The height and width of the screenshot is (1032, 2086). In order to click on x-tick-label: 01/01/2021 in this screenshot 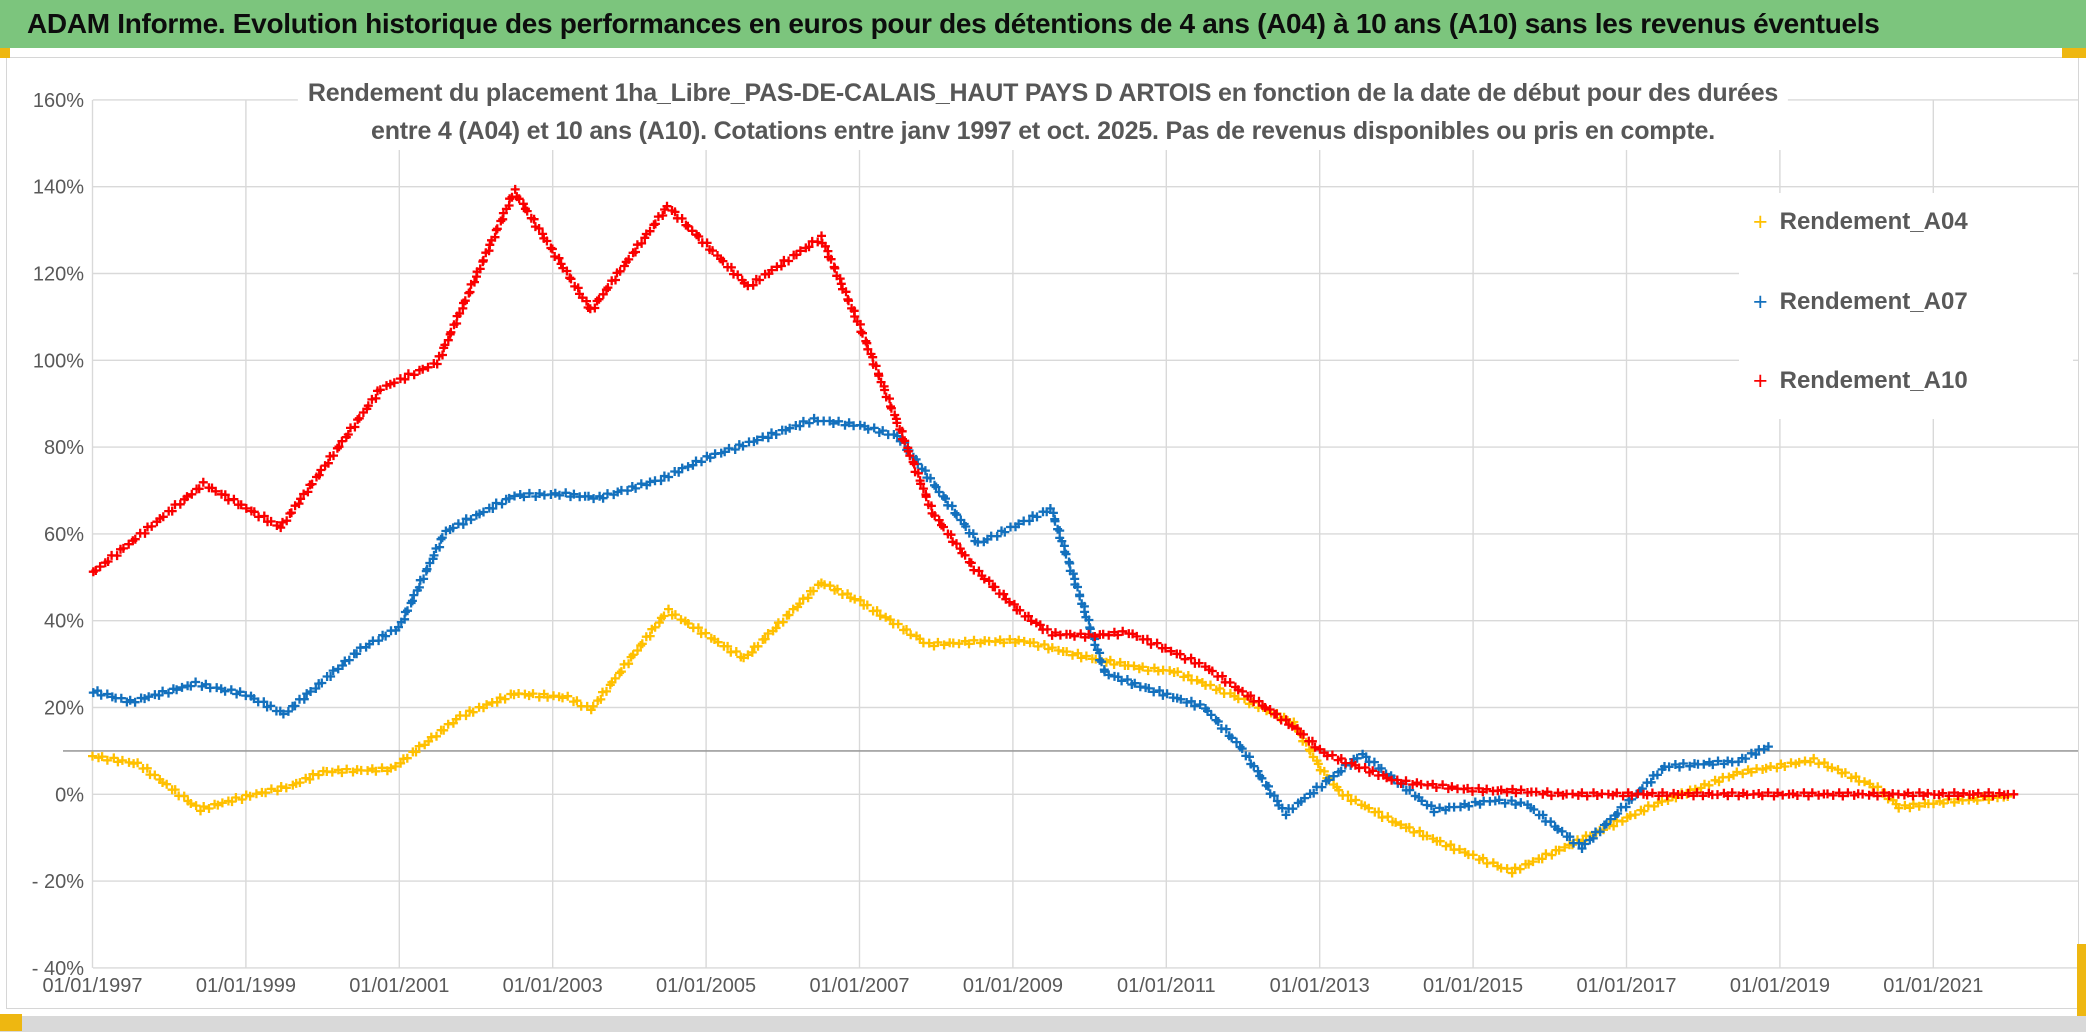, I will do `click(1933, 986)`.